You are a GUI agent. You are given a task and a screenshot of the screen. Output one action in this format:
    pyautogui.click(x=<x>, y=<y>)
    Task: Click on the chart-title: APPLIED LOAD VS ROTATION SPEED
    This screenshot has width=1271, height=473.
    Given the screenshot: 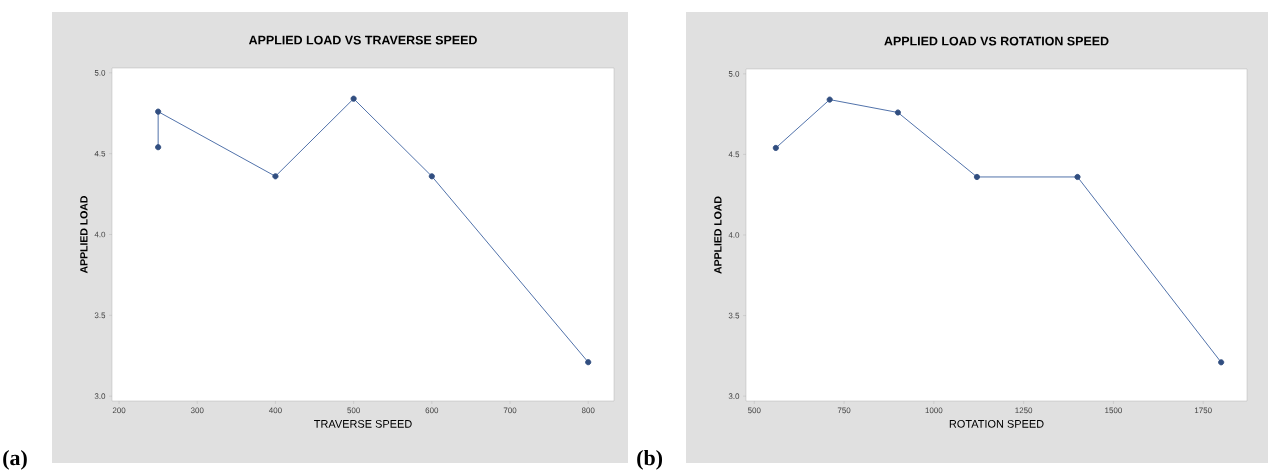 What is the action you would take?
    pyautogui.click(x=996, y=41)
    